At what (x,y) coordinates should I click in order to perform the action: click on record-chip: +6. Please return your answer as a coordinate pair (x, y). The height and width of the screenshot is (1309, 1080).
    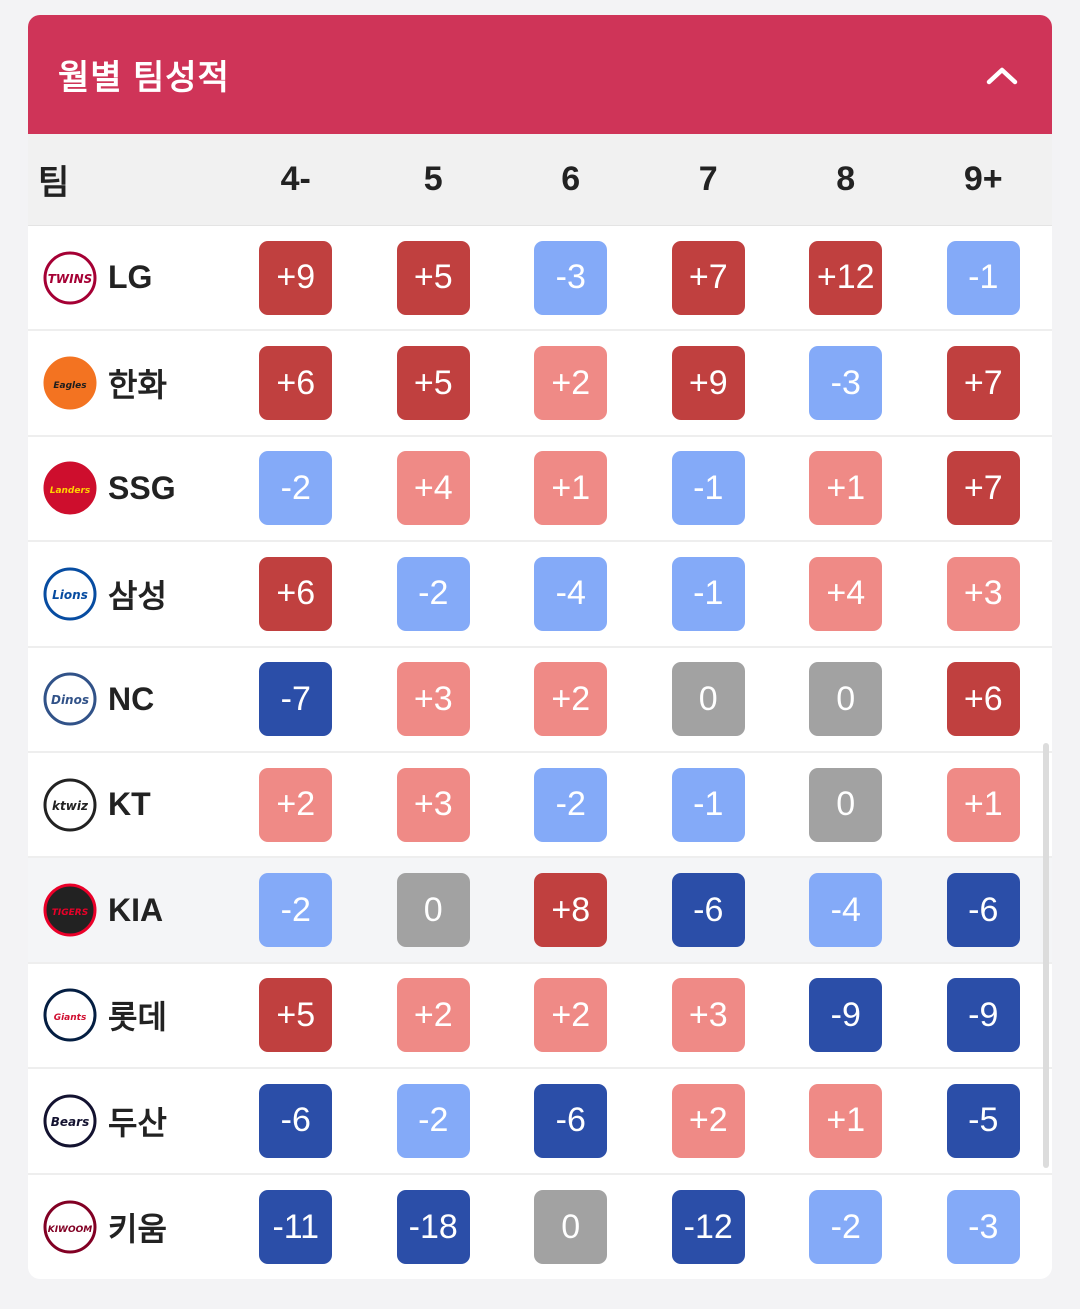
    Looking at the image, I should click on (983, 699).